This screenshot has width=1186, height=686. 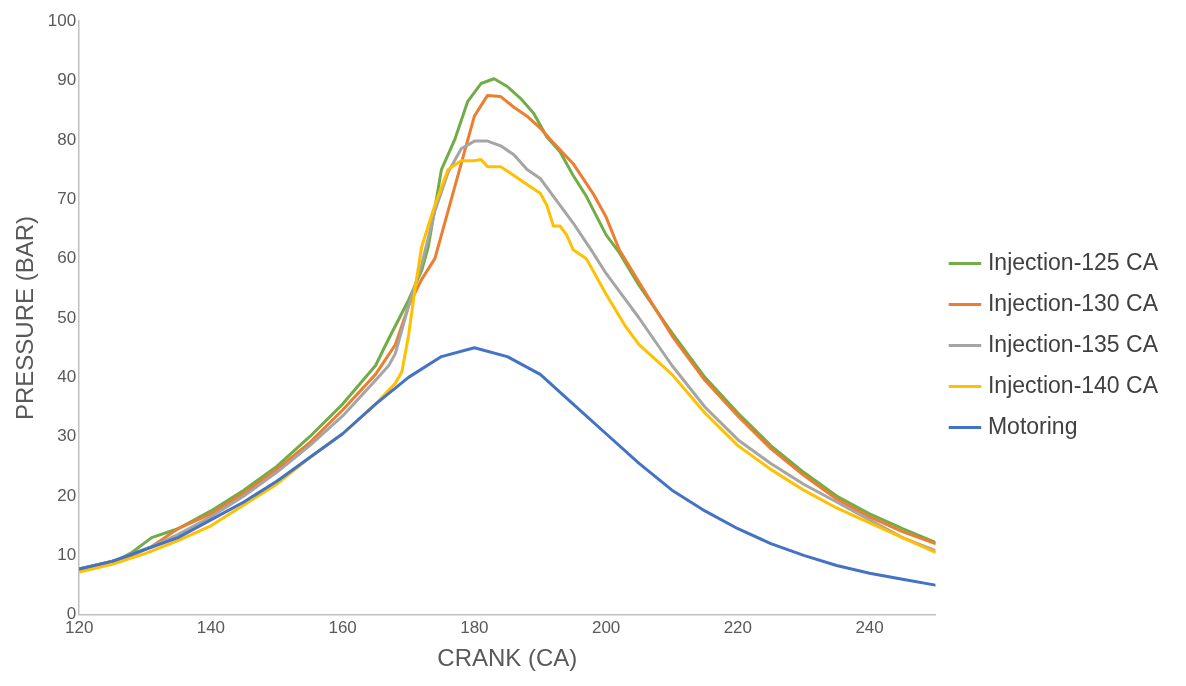 What do you see at coordinates (25, 318) in the screenshot?
I see `y-axis-title: PRESSURE (BAR)` at bounding box center [25, 318].